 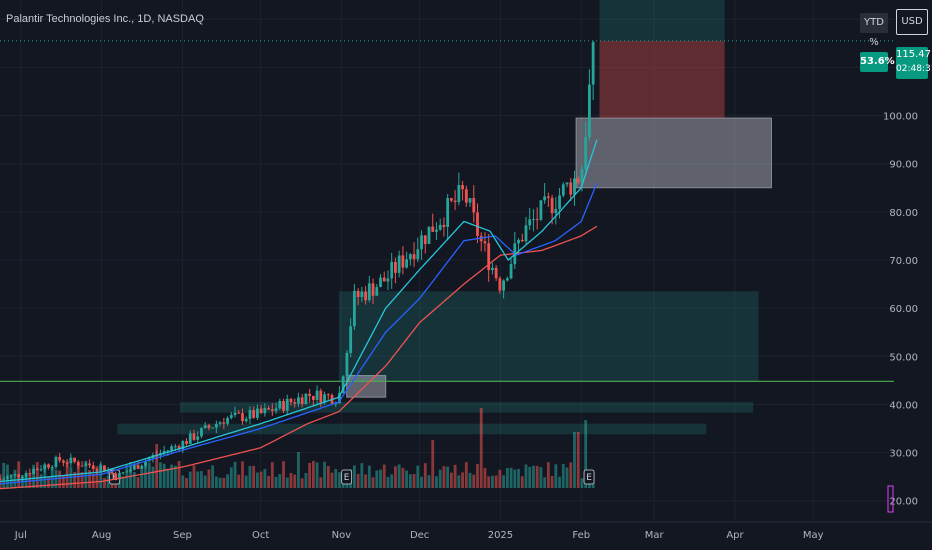 What do you see at coordinates (581, 535) in the screenshot?
I see `time-tick-label: Feb` at bounding box center [581, 535].